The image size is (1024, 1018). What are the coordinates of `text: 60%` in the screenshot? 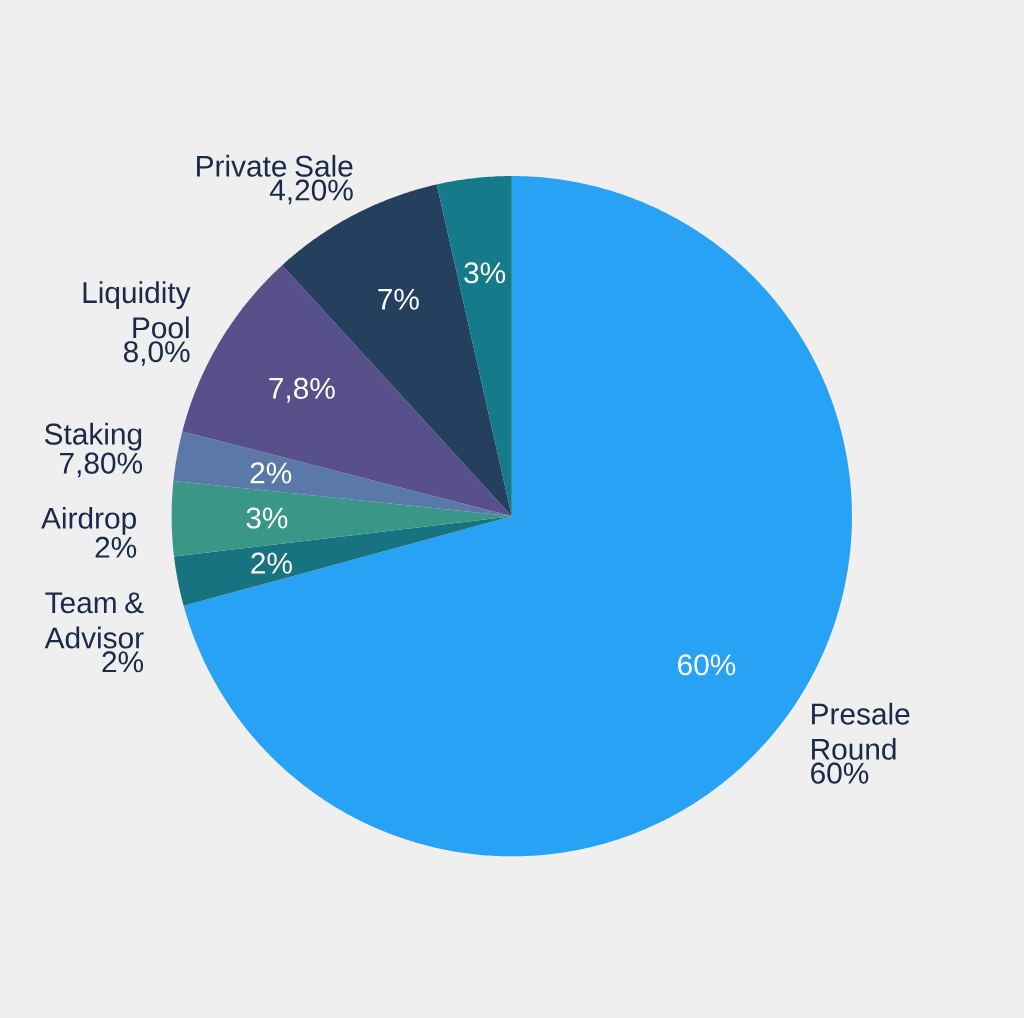 It's located at (840, 773).